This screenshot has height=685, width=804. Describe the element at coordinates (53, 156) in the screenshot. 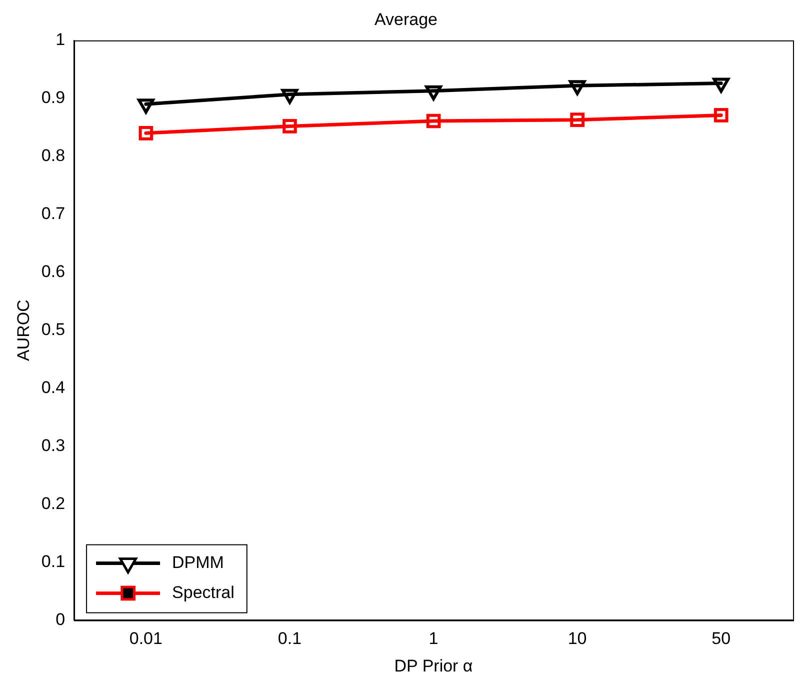

I see `y-tick-label: 0.8` at that location.